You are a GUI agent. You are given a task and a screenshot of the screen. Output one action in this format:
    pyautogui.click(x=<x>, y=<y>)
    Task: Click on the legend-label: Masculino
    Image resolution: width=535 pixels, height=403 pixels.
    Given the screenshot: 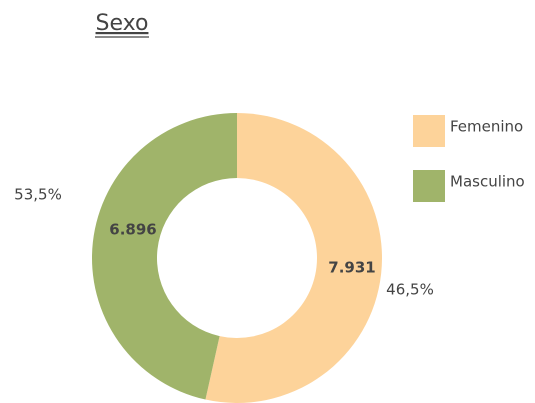 What is the action you would take?
    pyautogui.click(x=487, y=182)
    